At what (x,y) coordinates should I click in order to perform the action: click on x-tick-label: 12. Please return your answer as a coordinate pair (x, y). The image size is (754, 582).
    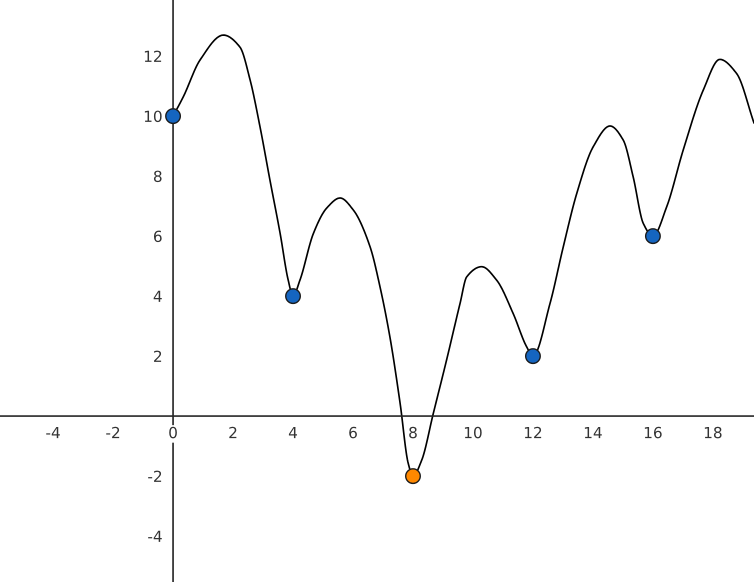
    Looking at the image, I should click on (533, 432).